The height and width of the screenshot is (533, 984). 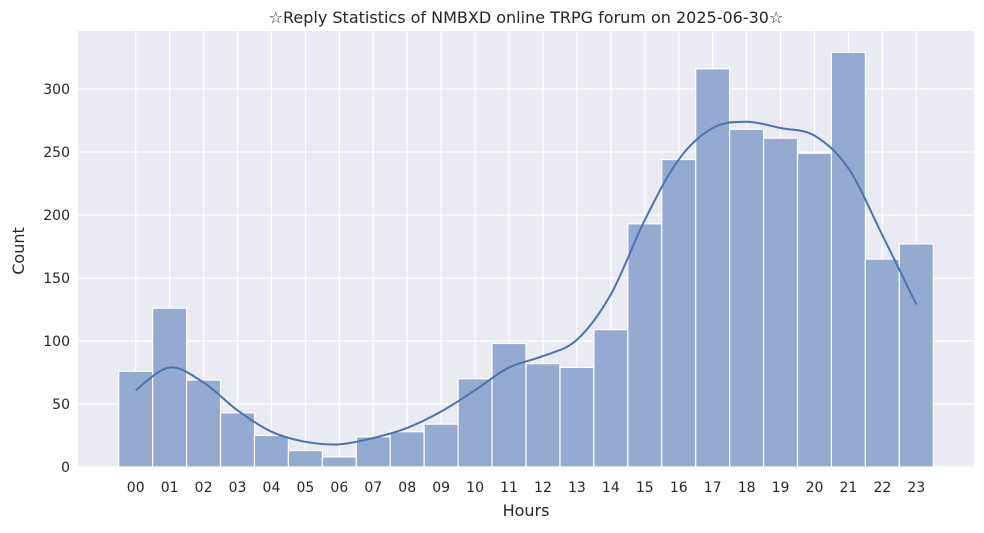 I want to click on y-tick-label: 100, so click(x=56, y=342).